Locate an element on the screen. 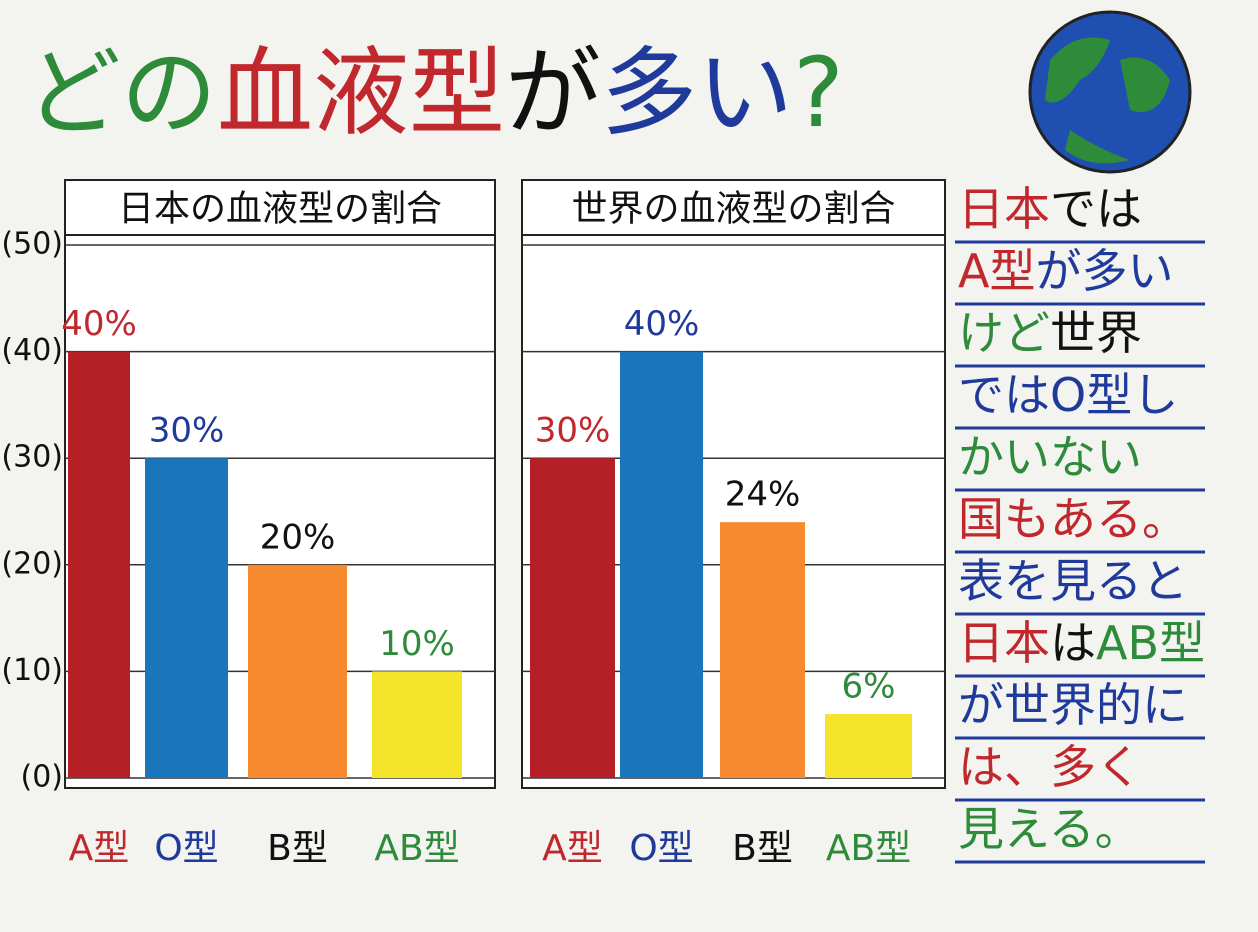  note-segment: けど is located at coordinates (1004, 333).